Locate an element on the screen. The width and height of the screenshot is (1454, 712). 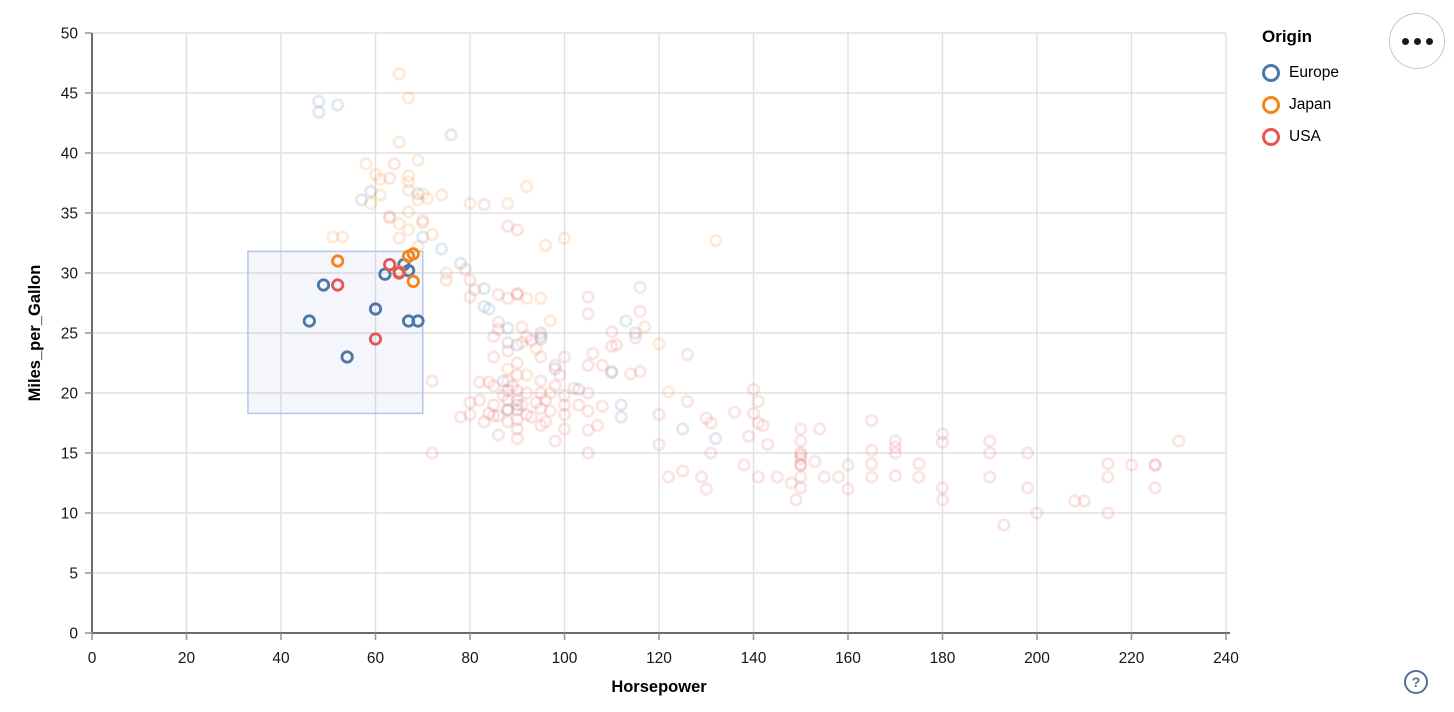
y-axis-title: Miles_per_Gallon is located at coordinates (35, 333).